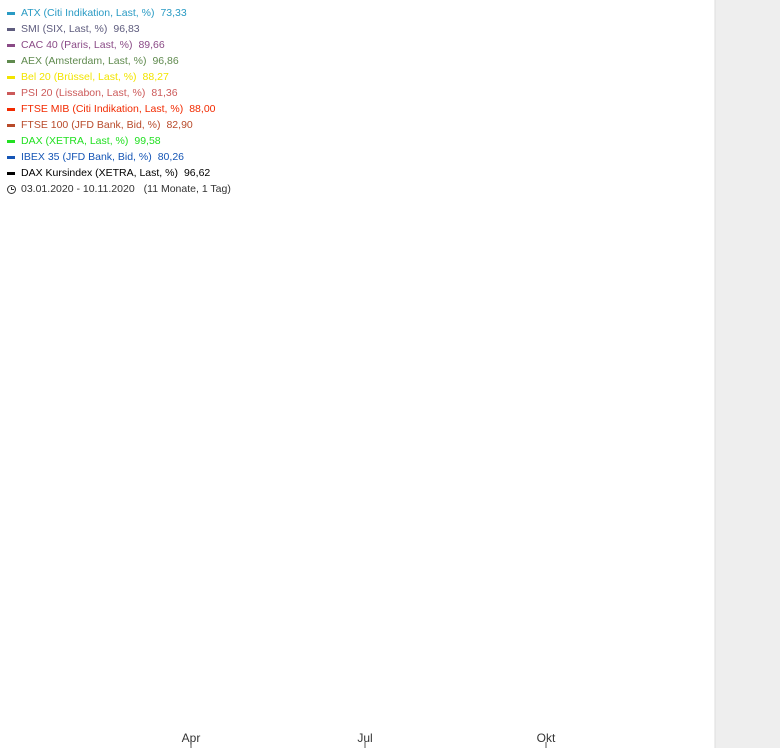 The width and height of the screenshot is (780, 748). I want to click on legend-item: DAX (XETRA, Last, %) 99,58, so click(119, 141).